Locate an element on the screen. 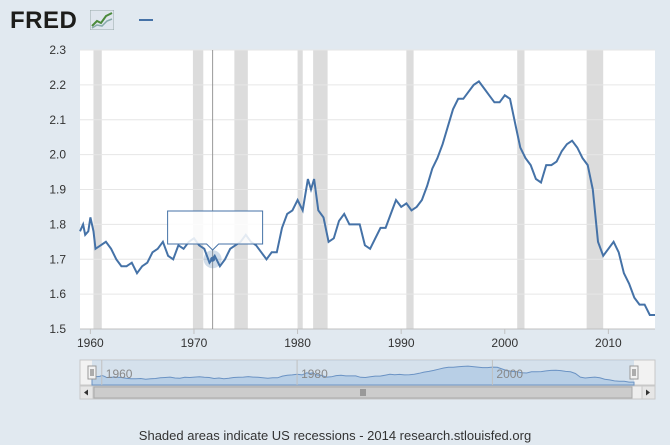 The image size is (670, 445). scrollbar is located at coordinates (367, 392).